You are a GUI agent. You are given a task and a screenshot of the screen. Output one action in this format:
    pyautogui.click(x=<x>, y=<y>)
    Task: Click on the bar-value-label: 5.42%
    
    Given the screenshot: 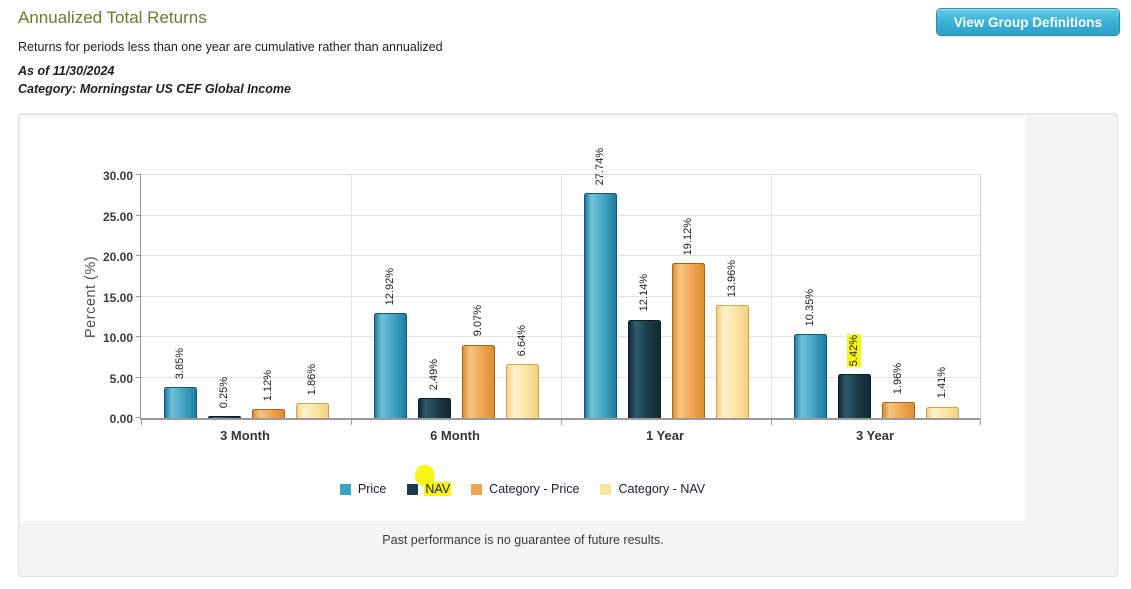 What is the action you would take?
    pyautogui.click(x=853, y=350)
    